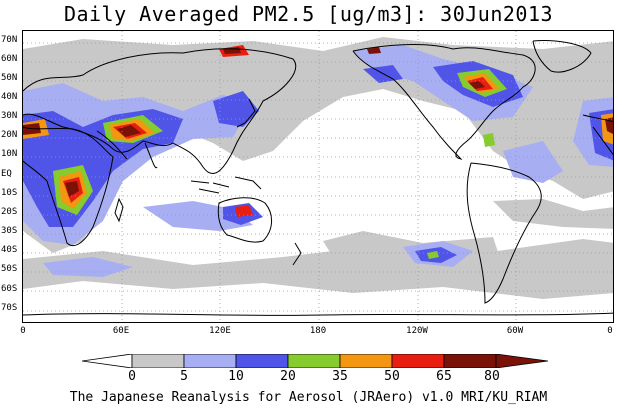 Image resolution: width=617 pixels, height=410 pixels. What do you see at coordinates (9, 59) in the screenshot?
I see `lat-label: 60N` at bounding box center [9, 59].